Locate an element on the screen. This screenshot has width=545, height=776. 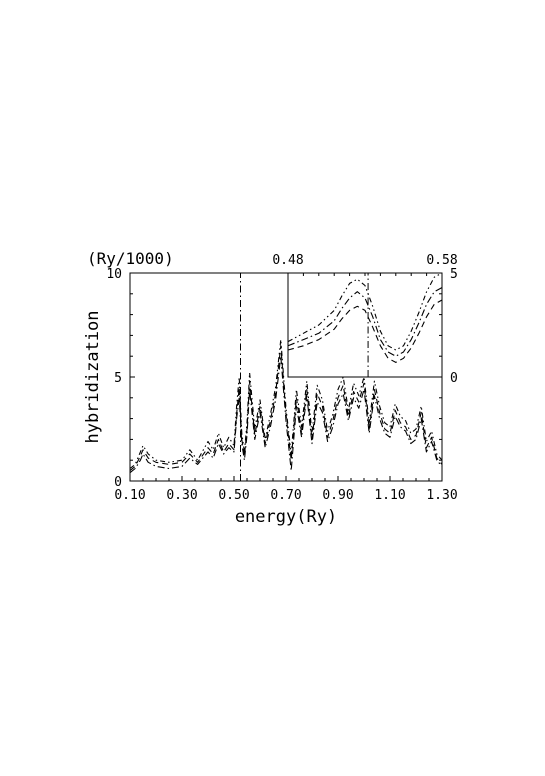
inset-series is located at coordinates (365, 324).